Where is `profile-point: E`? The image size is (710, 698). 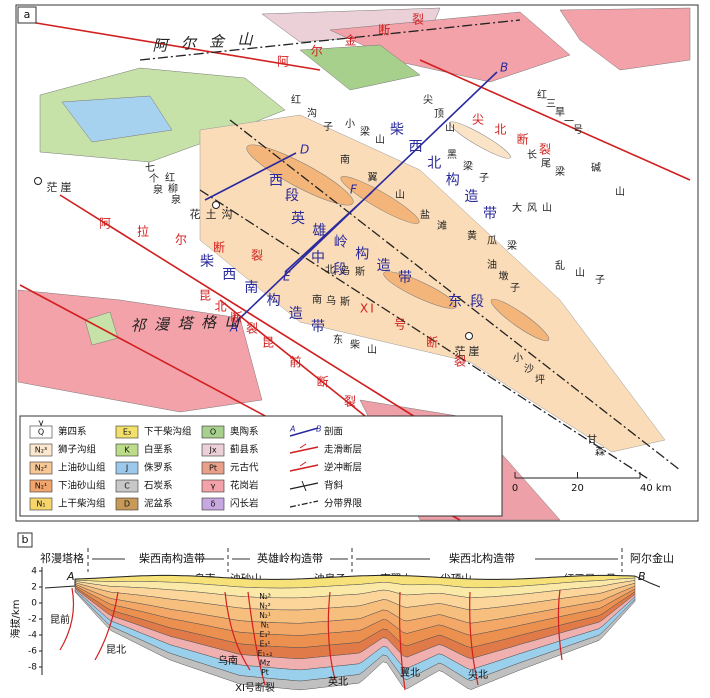 profile-point: E is located at coordinates (287, 277).